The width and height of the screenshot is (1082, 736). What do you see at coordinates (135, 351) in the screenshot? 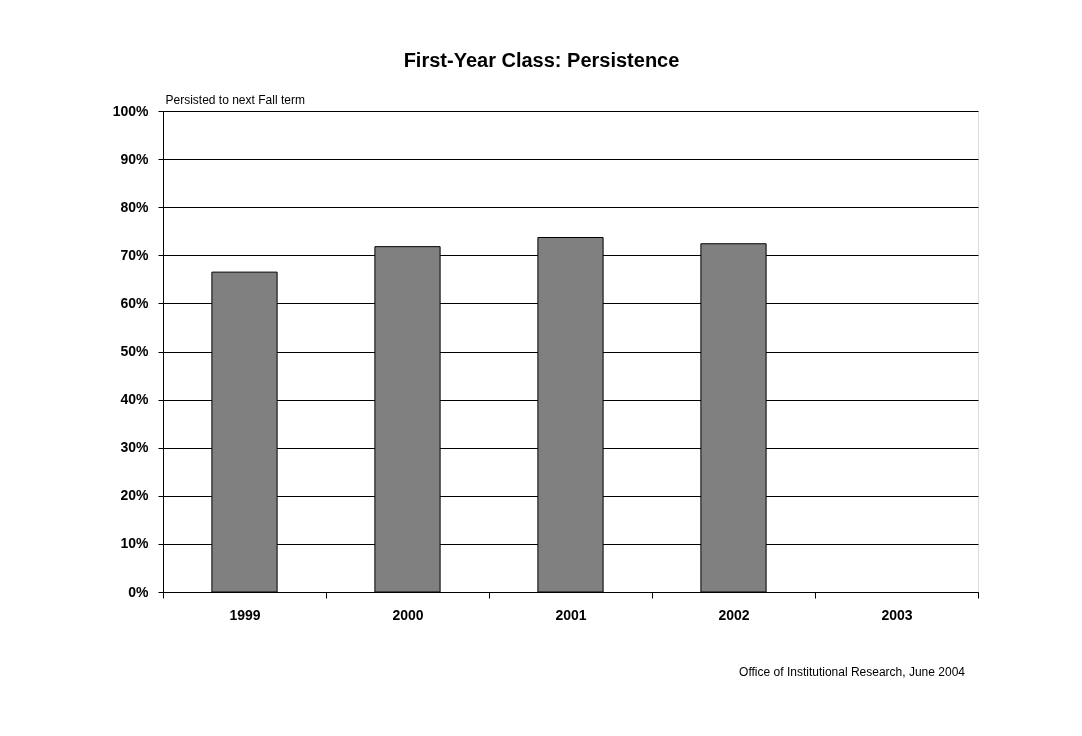
I see `y-tick-label: 50%` at bounding box center [135, 351].